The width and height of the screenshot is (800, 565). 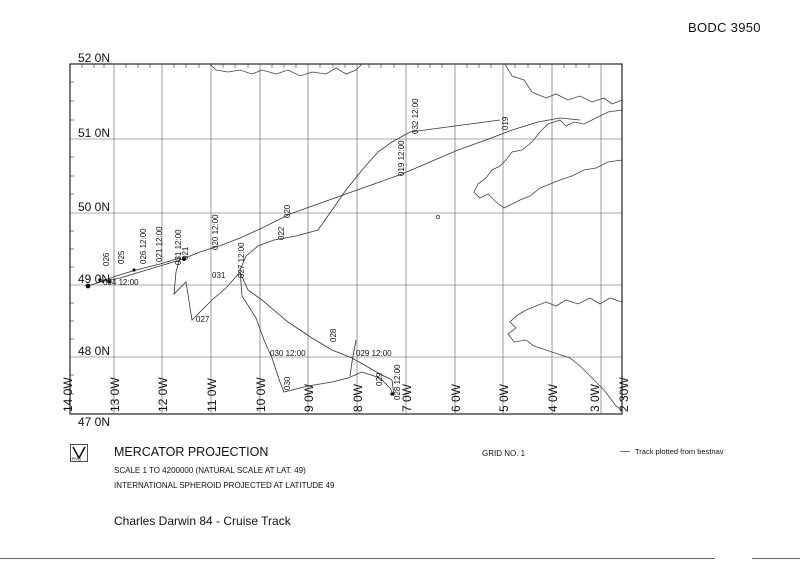 What do you see at coordinates (241, 260) in the screenshot?
I see `track-label: 027 12:00` at bounding box center [241, 260].